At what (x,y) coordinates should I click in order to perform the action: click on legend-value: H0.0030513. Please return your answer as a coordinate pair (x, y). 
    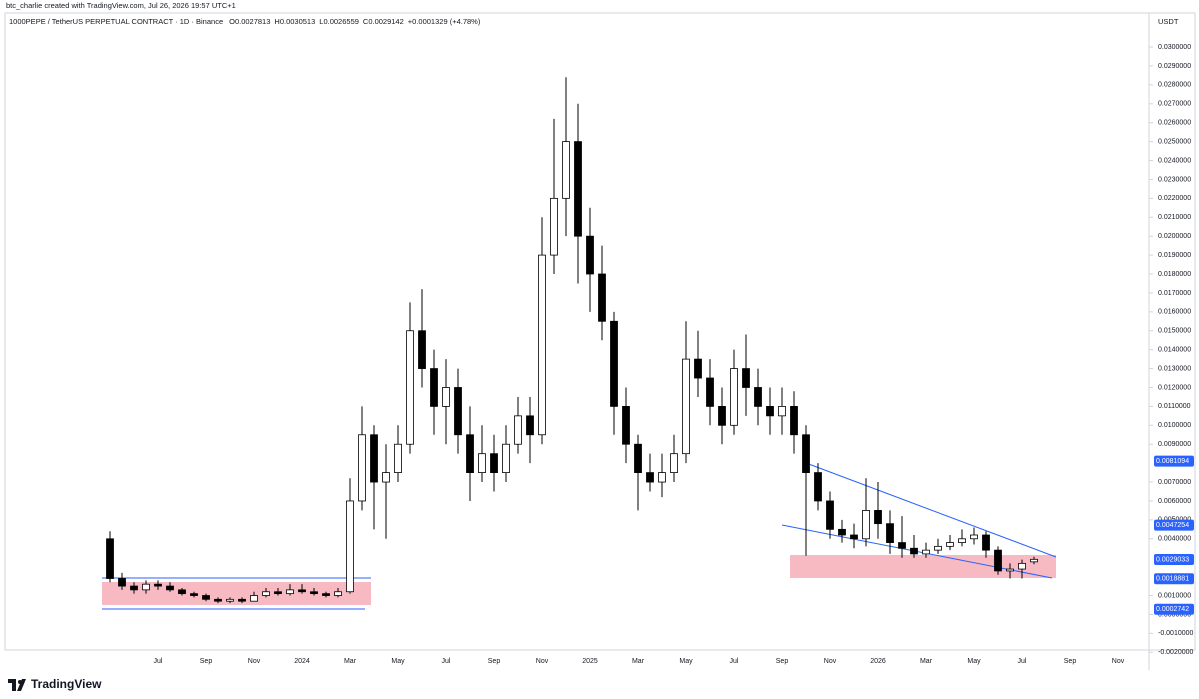
    Looking at the image, I should click on (294, 21).